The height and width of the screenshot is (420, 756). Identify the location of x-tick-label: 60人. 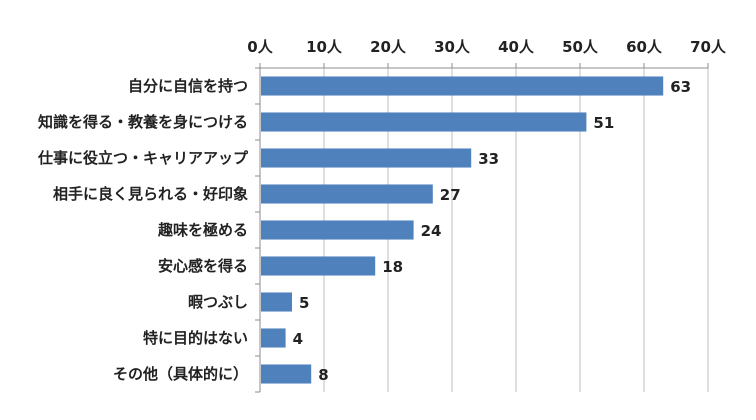
(644, 47).